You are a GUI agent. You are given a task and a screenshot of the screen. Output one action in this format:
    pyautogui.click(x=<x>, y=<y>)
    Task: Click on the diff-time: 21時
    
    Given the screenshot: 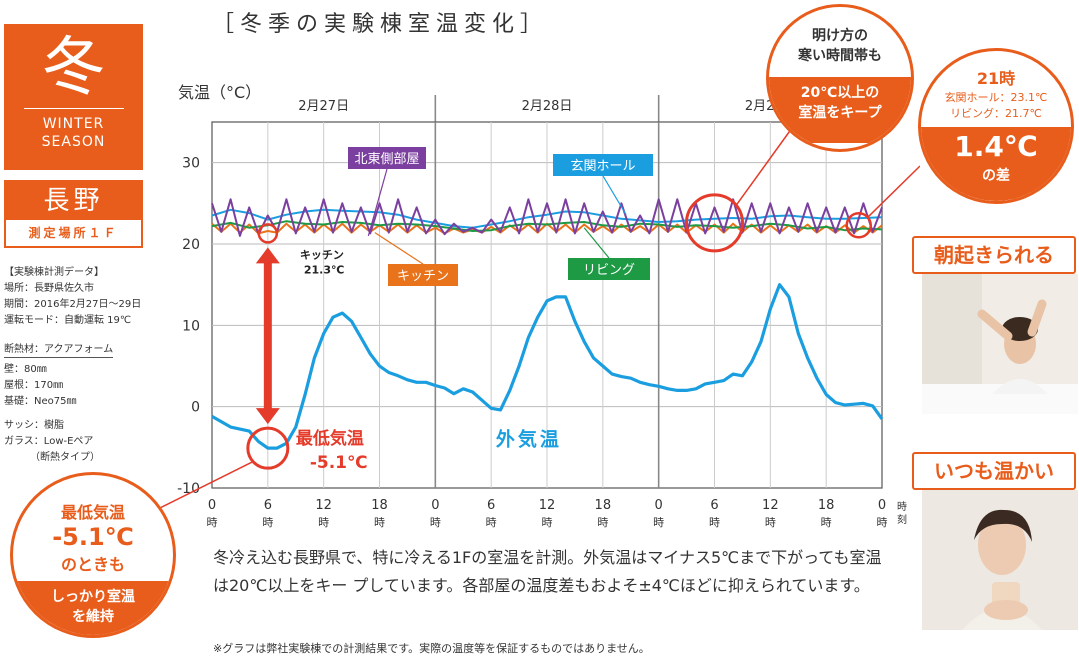 What is the action you would take?
    pyautogui.click(x=996, y=78)
    